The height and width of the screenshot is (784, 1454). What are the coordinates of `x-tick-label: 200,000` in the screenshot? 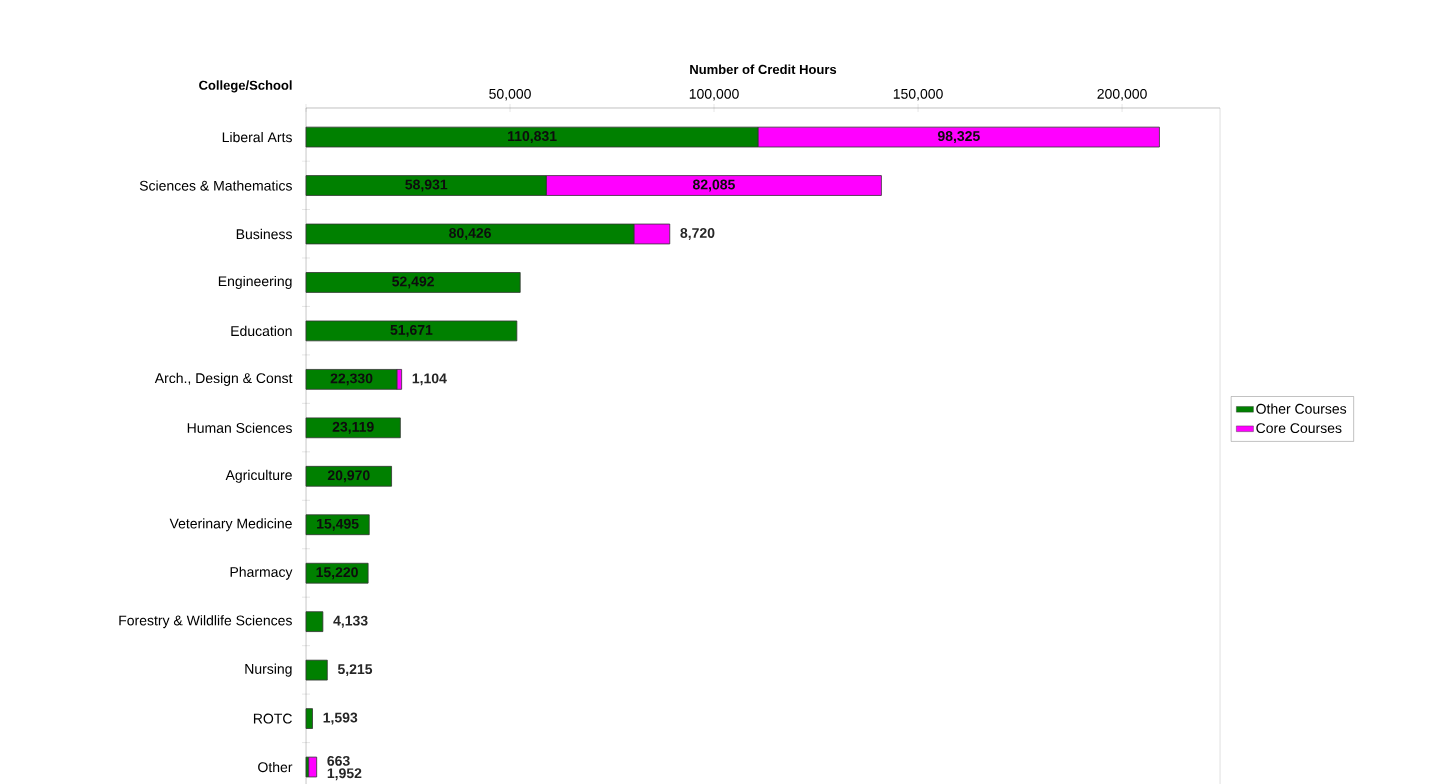 It's located at (1122, 94).